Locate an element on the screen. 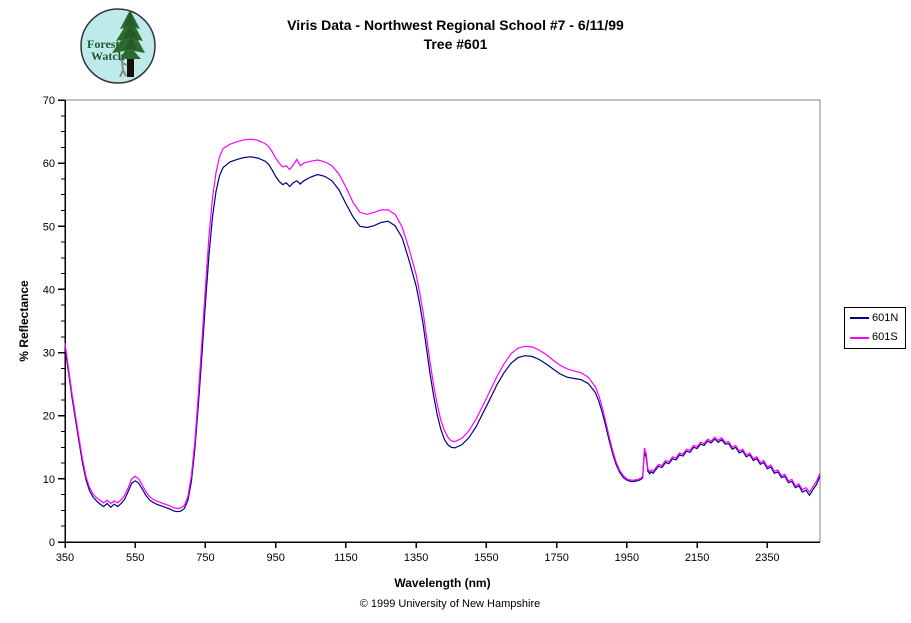  x-axis-title: Wavelength (nm) is located at coordinates (442, 583).